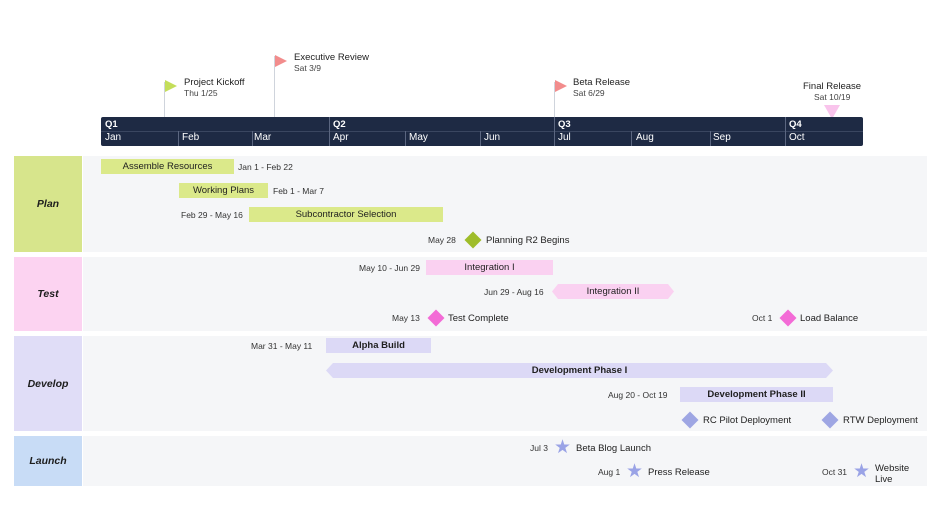  What do you see at coordinates (609, 472) in the screenshot?
I see `milestone-date: Aug 1` at bounding box center [609, 472].